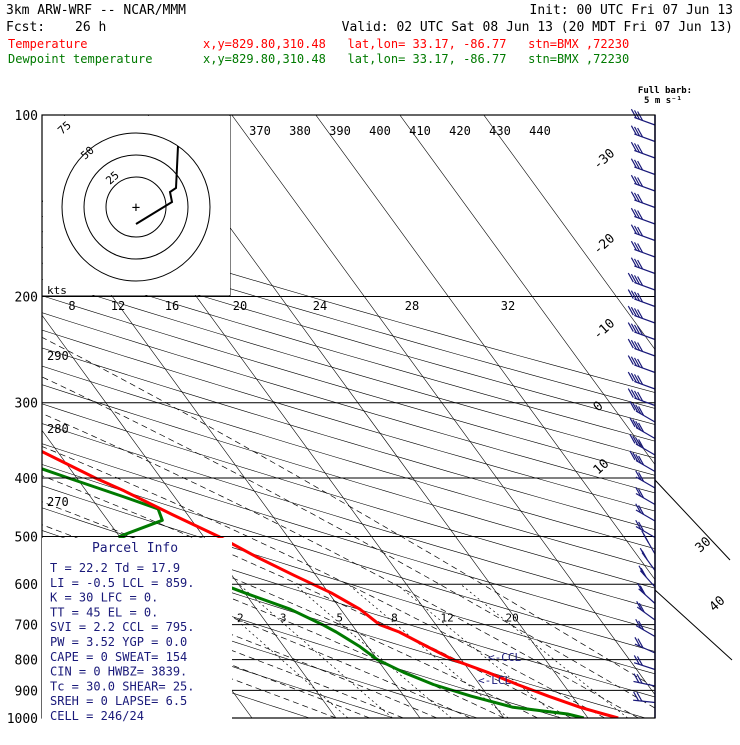 The height and width of the screenshot is (745, 740). What do you see at coordinates (206, 656) in the screenshot?
I see `moist-adiabat-line` at bounding box center [206, 656].